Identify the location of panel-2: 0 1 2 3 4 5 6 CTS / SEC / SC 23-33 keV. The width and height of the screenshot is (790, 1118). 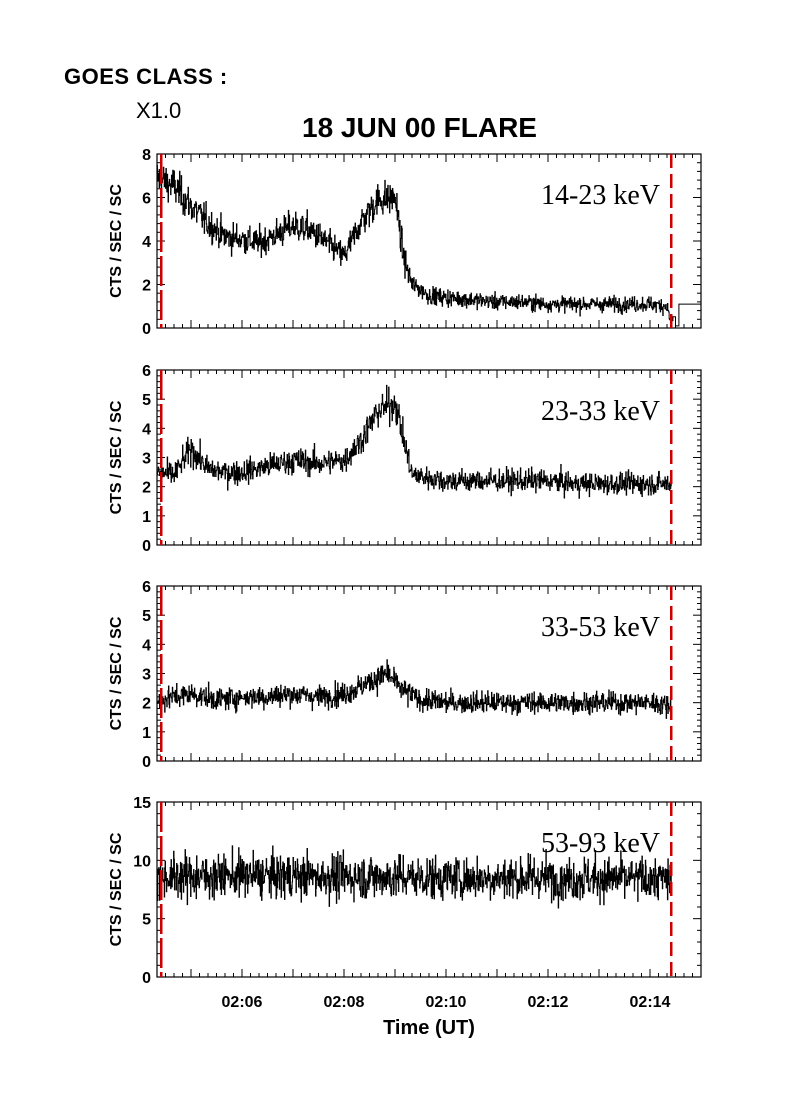
(405, 459).